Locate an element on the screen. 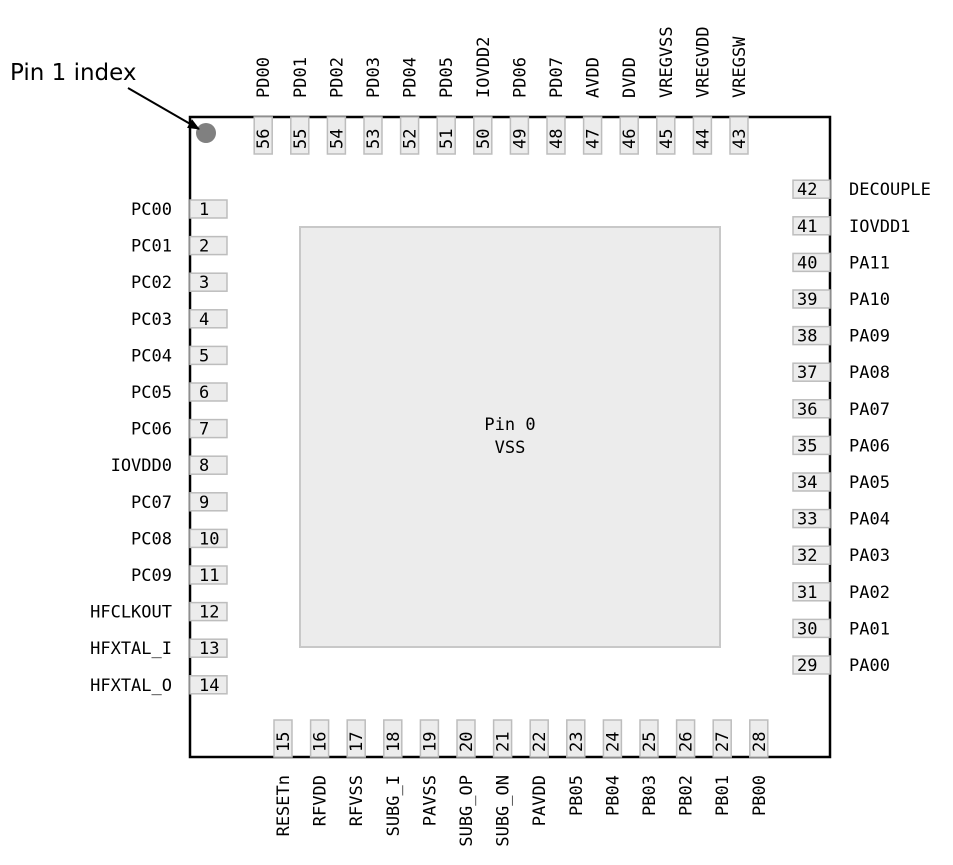 The image size is (953, 865). pin-name: PA07 is located at coordinates (869, 410).